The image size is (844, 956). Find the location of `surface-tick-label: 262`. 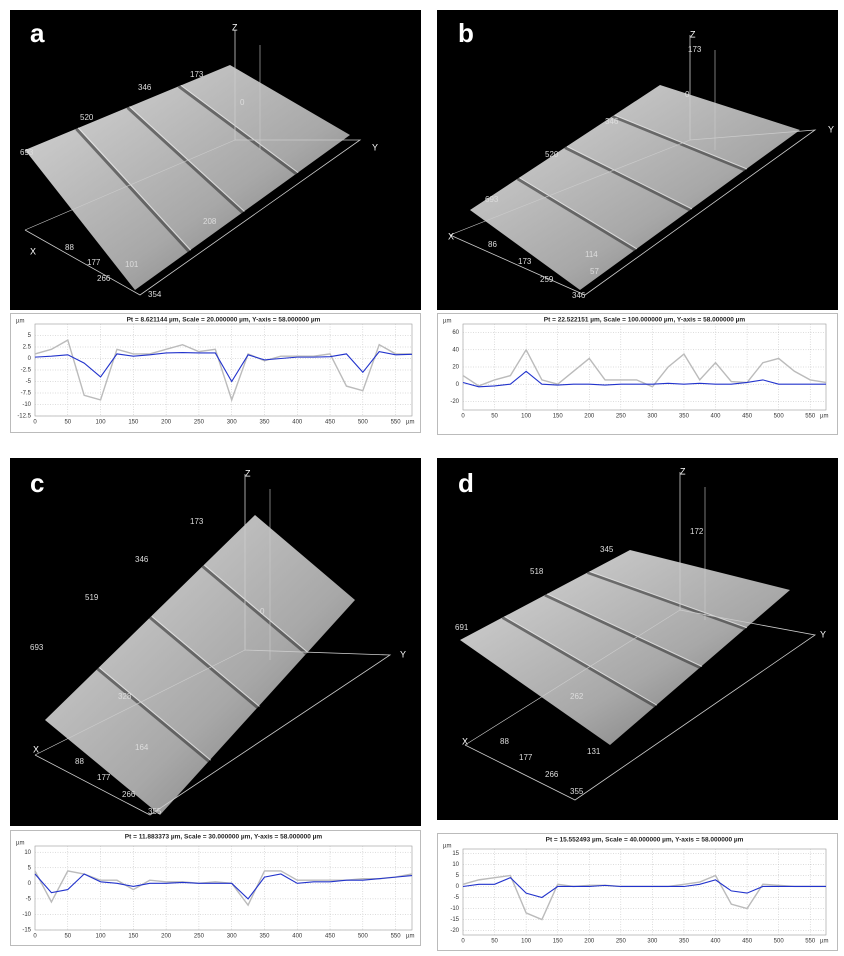

surface-tick-label: 262 is located at coordinates (577, 696).